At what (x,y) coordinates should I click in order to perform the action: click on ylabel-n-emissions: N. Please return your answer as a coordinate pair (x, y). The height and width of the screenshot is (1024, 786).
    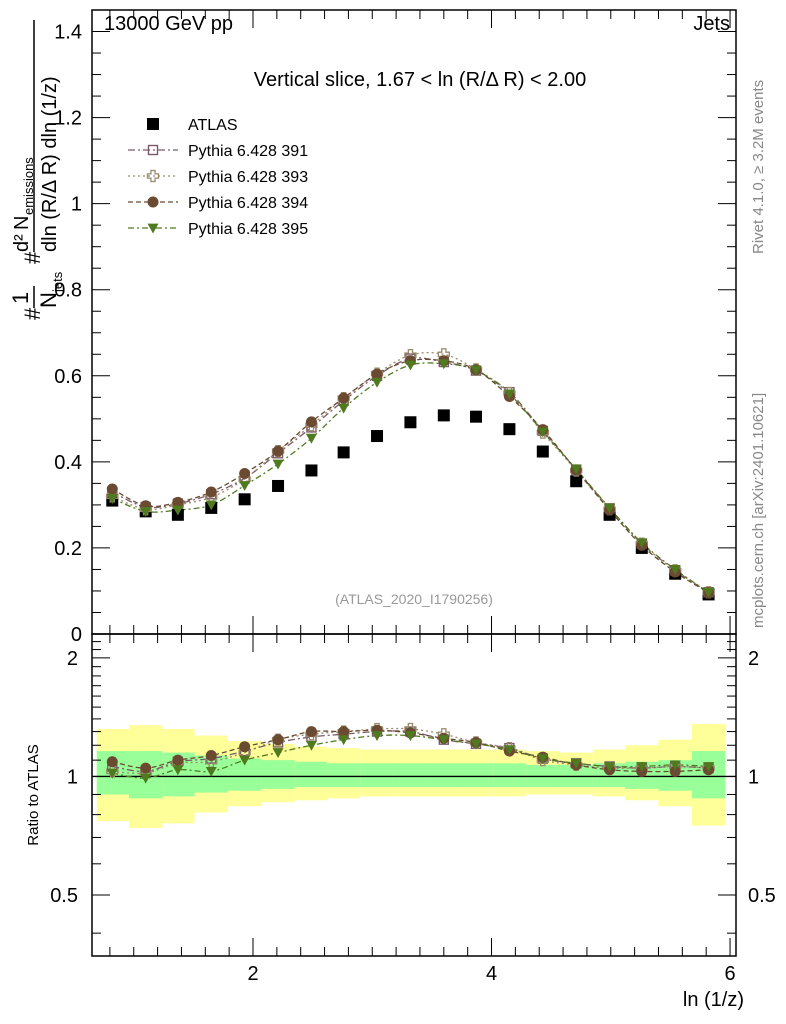
    Looking at the image, I should click on (22, 223).